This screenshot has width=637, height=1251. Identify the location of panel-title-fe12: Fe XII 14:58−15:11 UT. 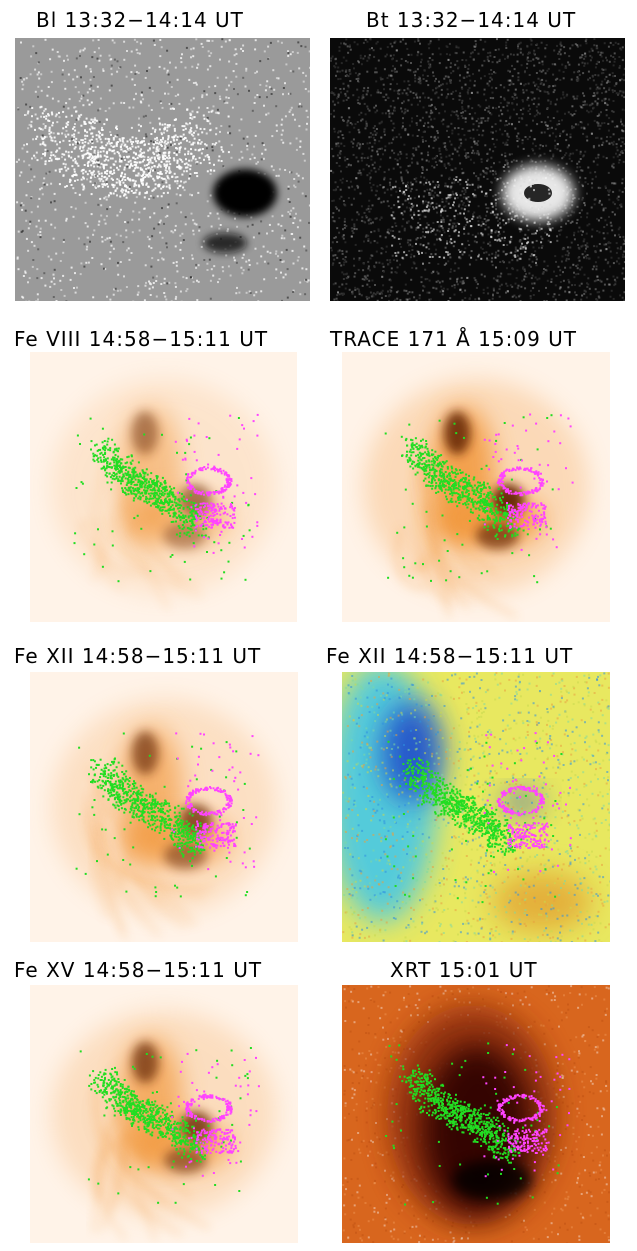
(138, 656).